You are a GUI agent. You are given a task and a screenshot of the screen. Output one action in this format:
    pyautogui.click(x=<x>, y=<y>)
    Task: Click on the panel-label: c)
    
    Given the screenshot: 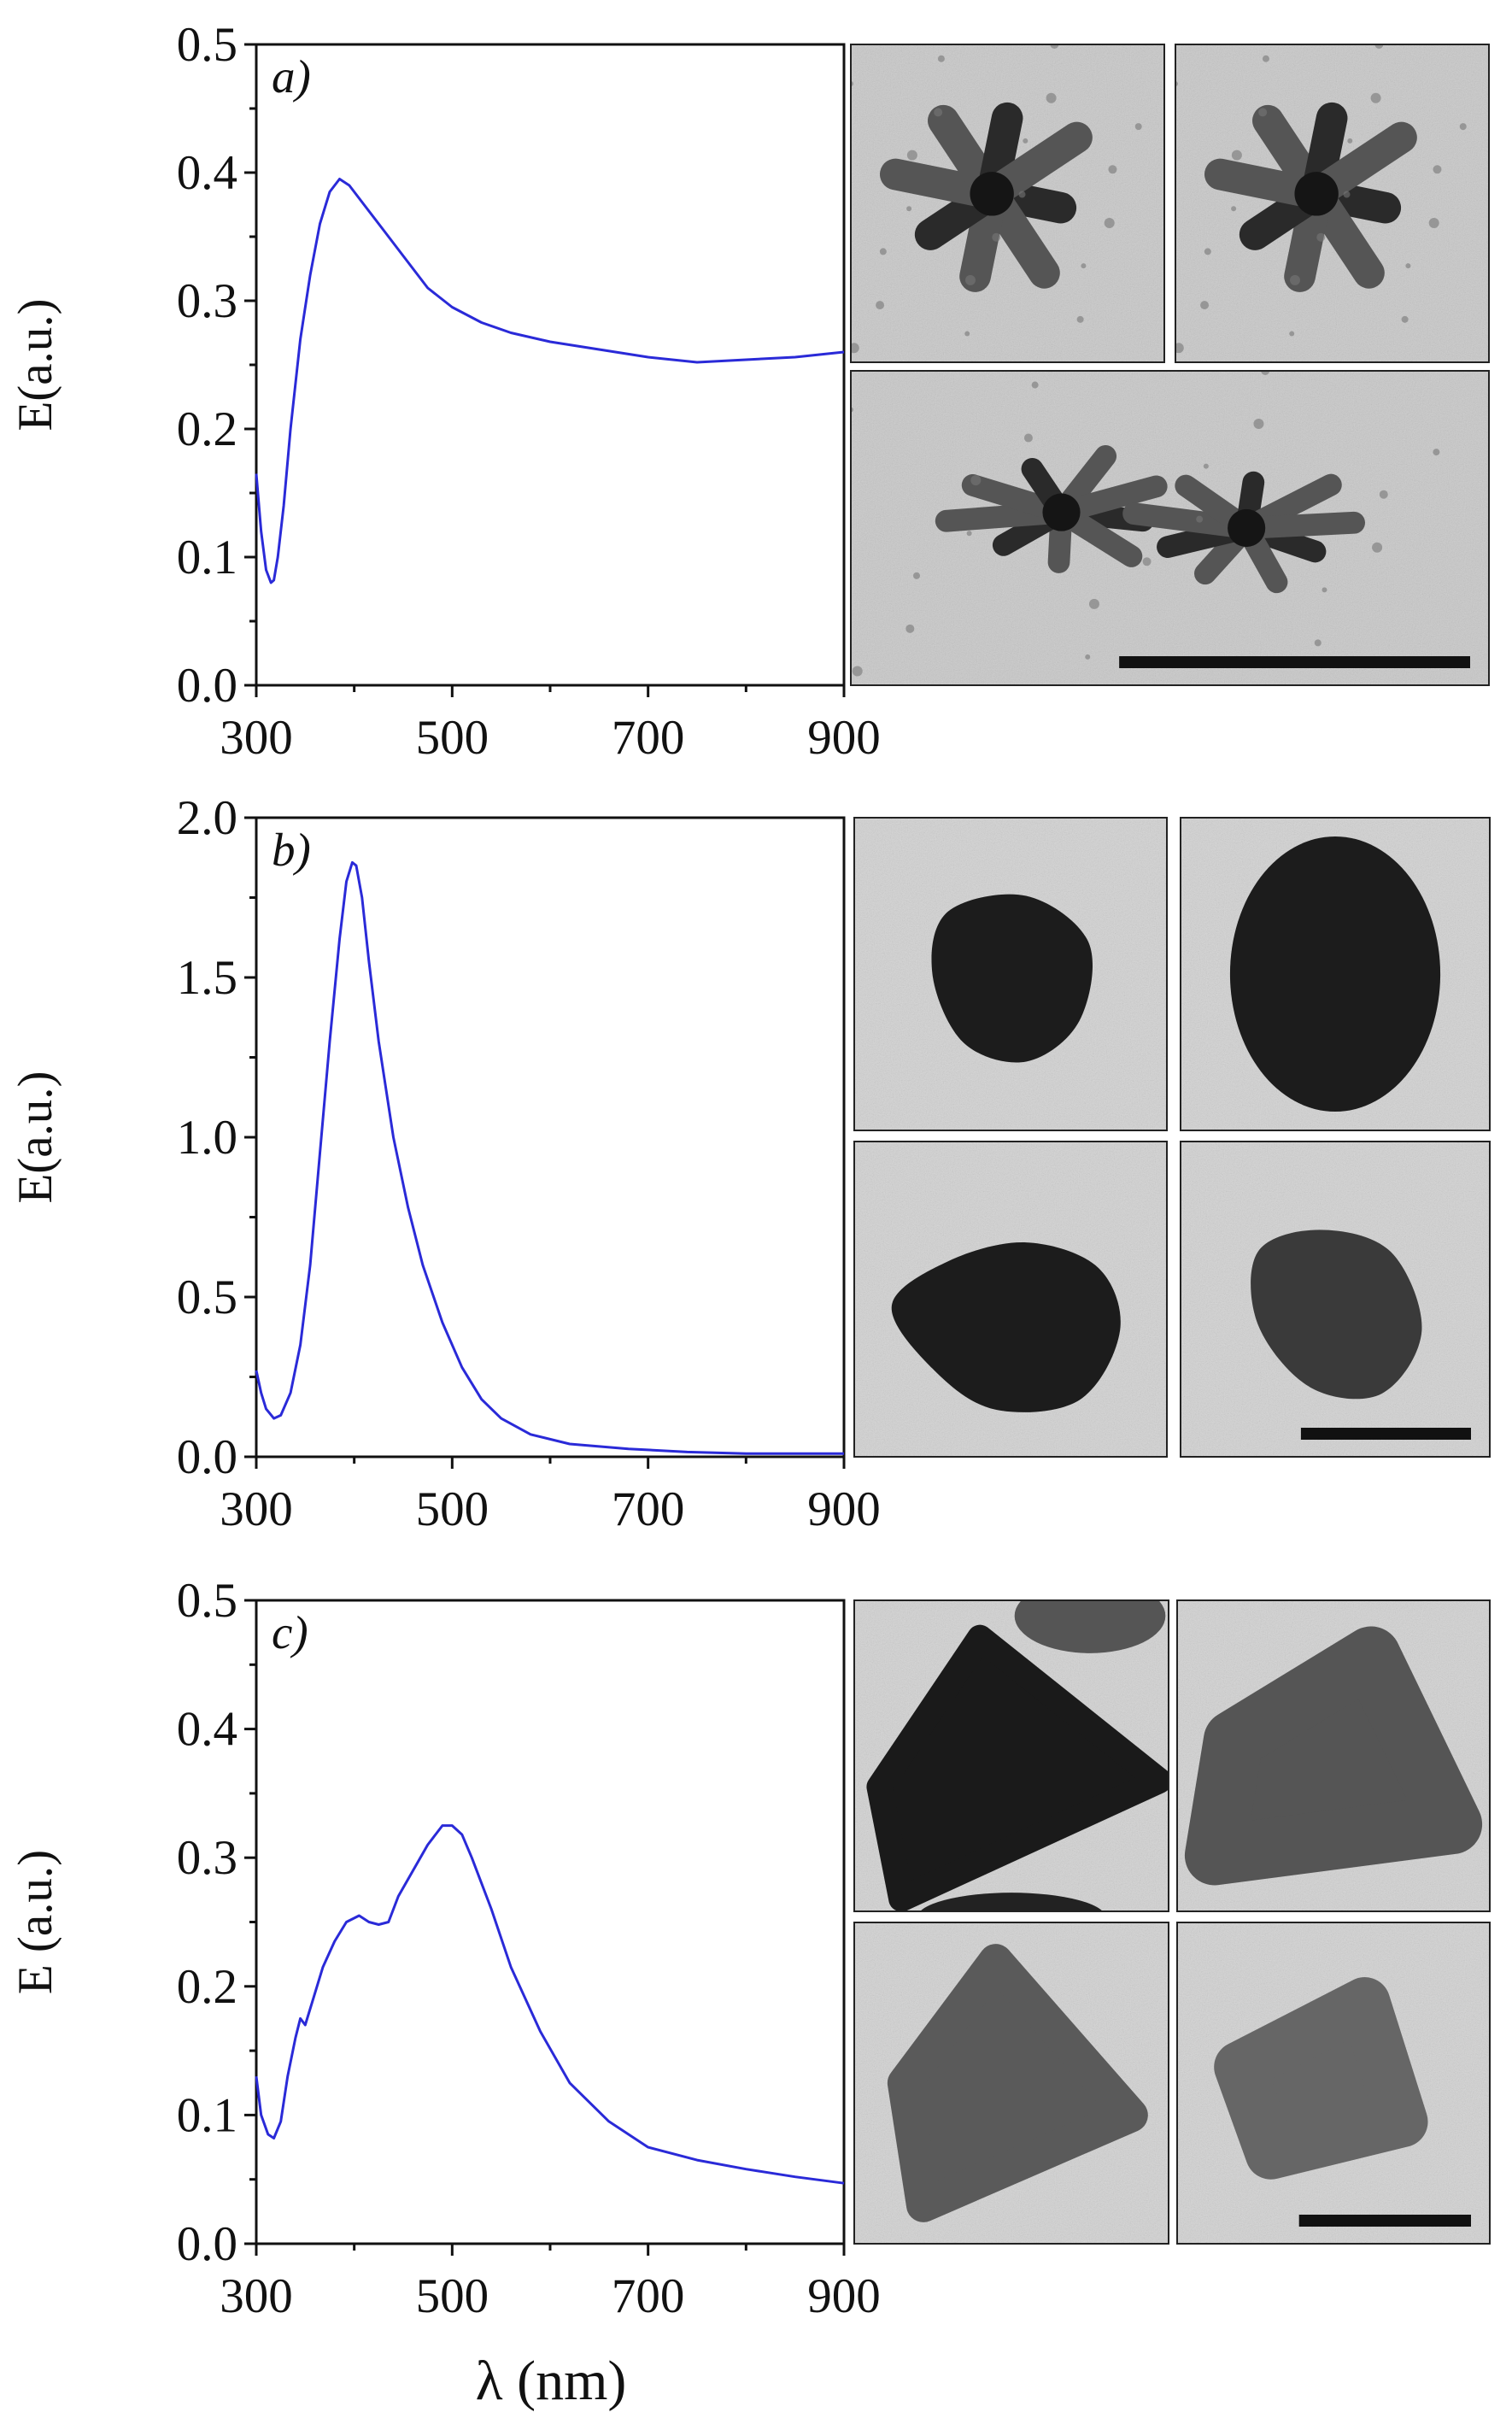 What is the action you would take?
    pyautogui.click(x=290, y=1632)
    